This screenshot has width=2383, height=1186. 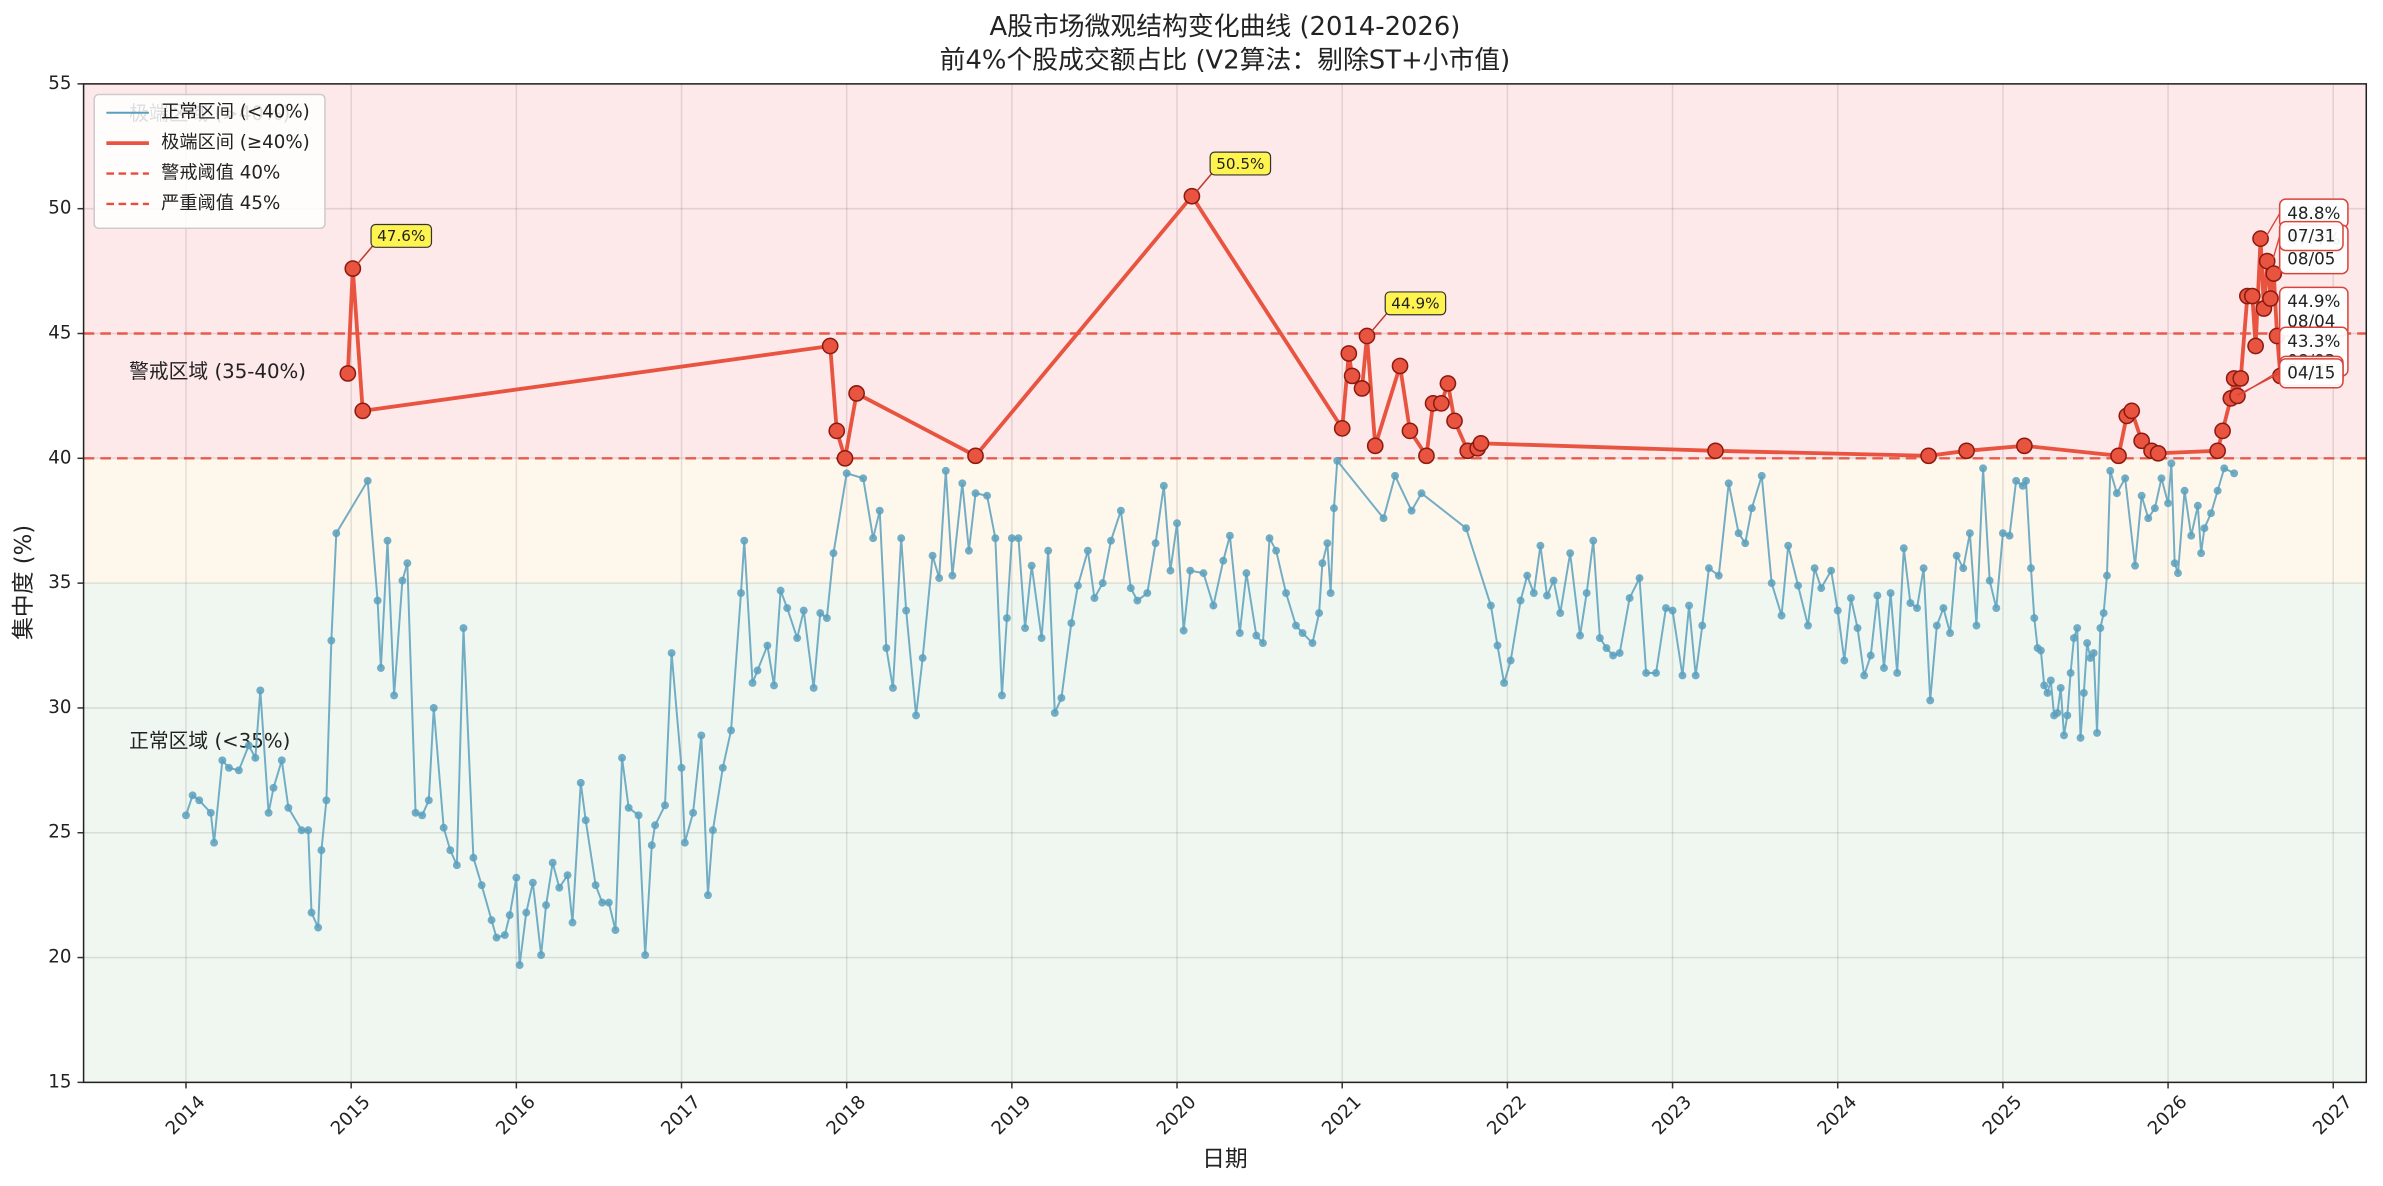 What do you see at coordinates (2311, 373) in the screenshot?
I see `annotation: 04/15` at bounding box center [2311, 373].